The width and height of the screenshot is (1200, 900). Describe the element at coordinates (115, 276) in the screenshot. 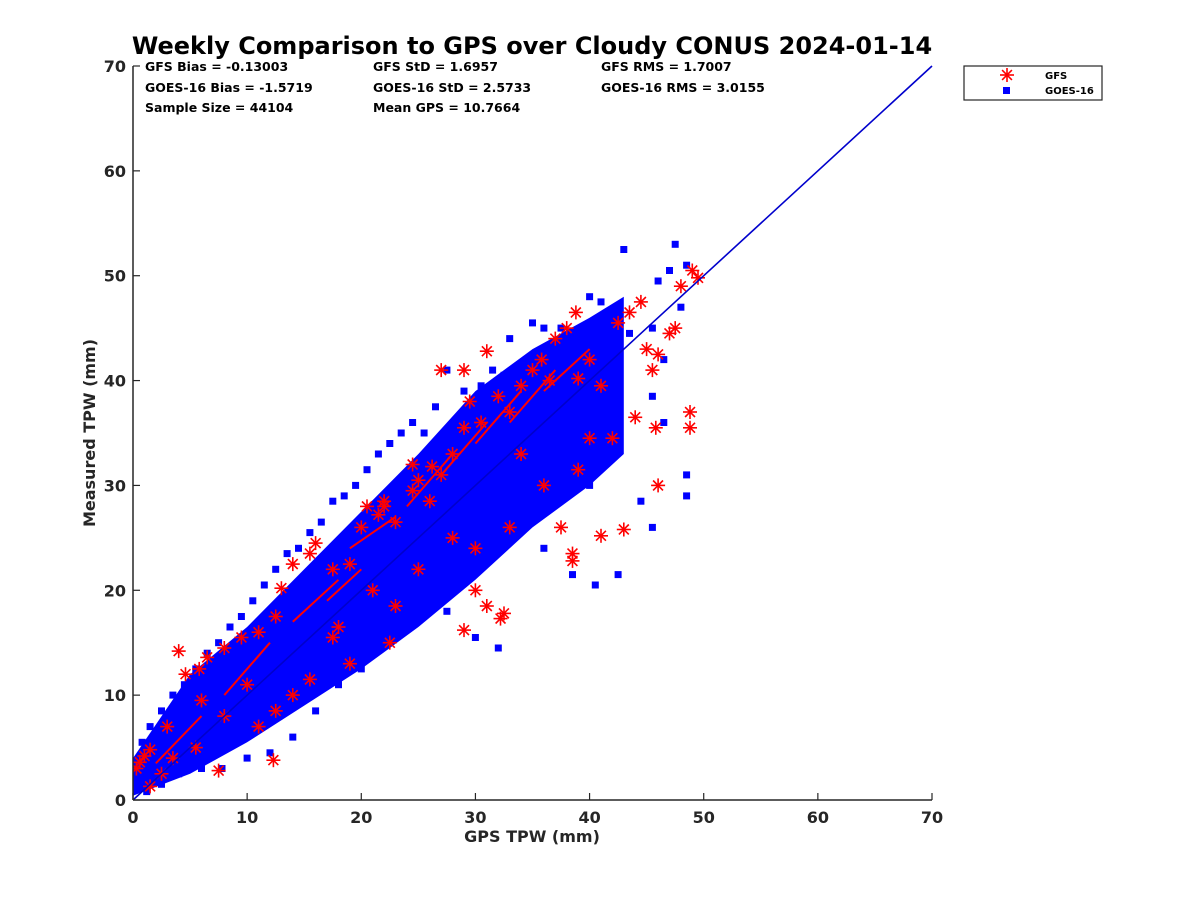

I see `y-tick-label: 50` at that location.